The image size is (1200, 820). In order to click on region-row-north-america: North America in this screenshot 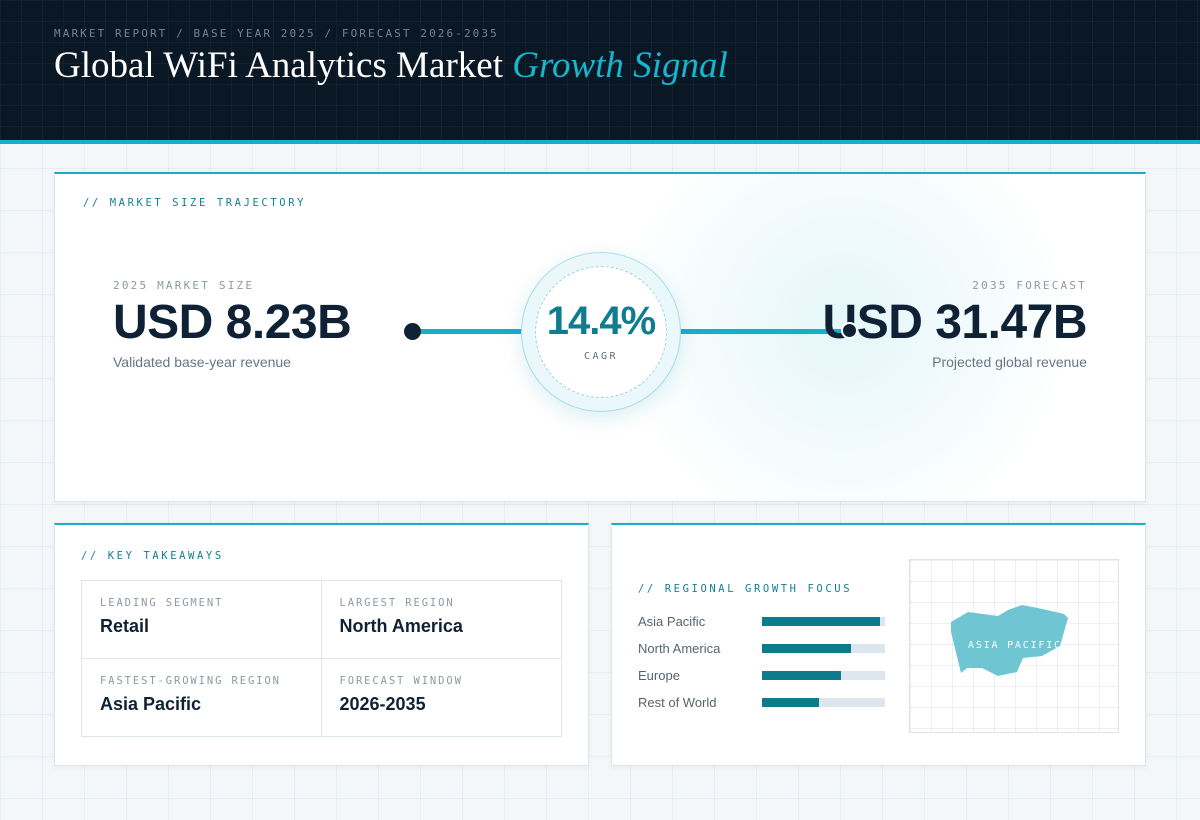, I will do `click(763, 651)`.